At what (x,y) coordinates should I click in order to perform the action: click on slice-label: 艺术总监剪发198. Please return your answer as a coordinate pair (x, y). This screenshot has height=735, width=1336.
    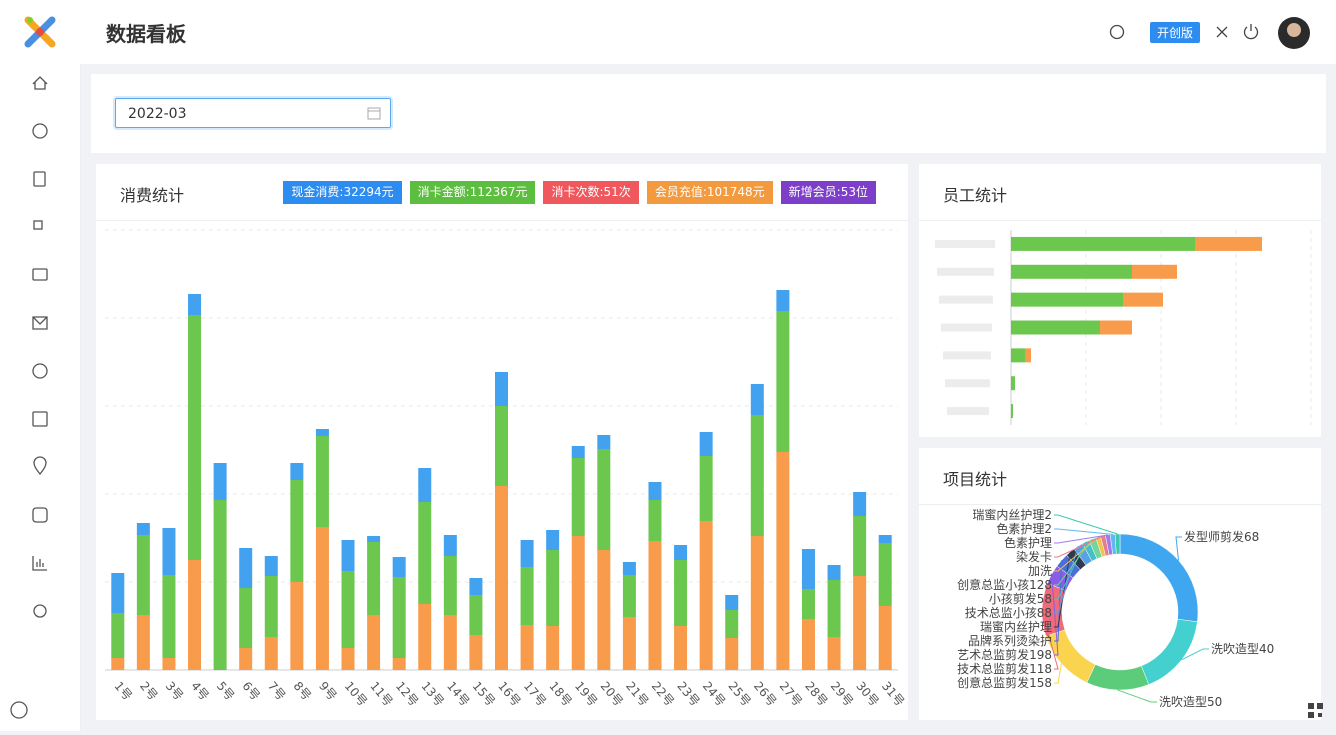
    Looking at the image, I should click on (1004, 654).